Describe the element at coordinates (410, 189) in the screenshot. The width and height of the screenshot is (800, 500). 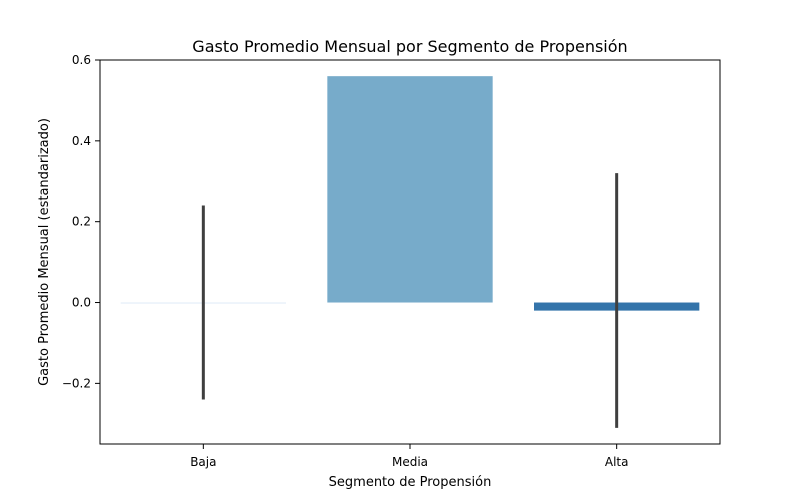
I see `bar-media` at that location.